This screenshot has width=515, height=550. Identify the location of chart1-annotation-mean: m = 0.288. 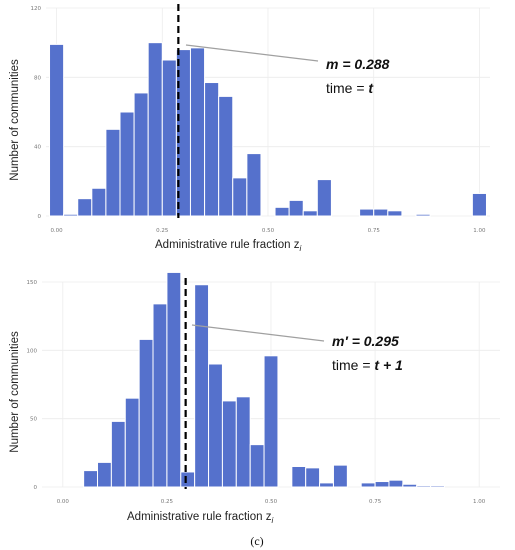
(358, 64).